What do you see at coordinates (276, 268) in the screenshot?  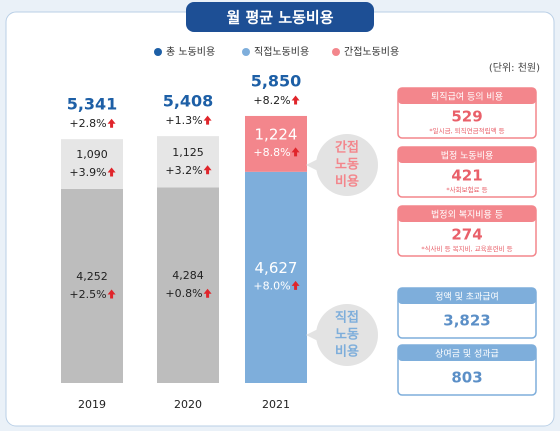 I see `segment-value: 4,627` at bounding box center [276, 268].